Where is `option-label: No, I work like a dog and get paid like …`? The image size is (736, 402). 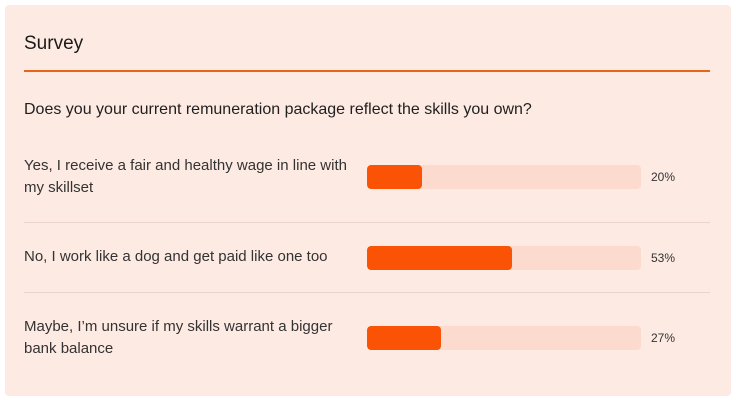 option-label: No, I work like a dog and get paid like … is located at coordinates (176, 256).